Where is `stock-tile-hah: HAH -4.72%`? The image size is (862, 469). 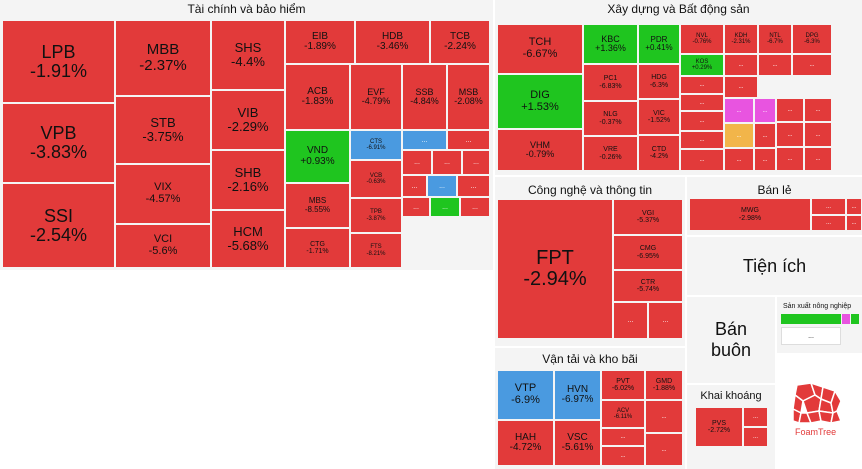
stock-tile-hah: HAH -4.72% is located at coordinates (525, 443).